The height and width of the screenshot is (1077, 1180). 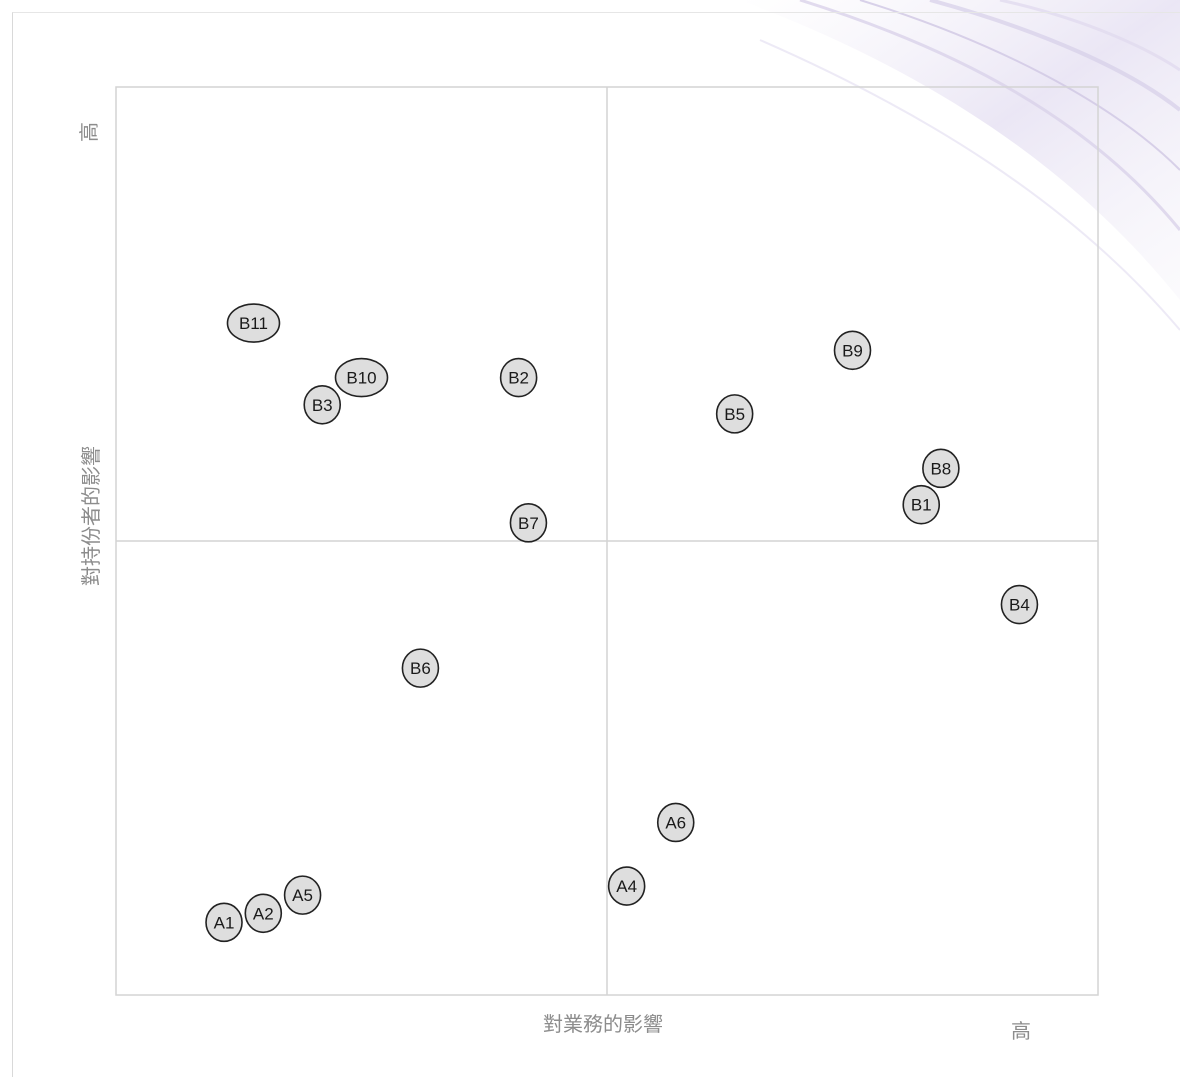 I want to click on point-label-b5: B5, so click(x=734, y=414).